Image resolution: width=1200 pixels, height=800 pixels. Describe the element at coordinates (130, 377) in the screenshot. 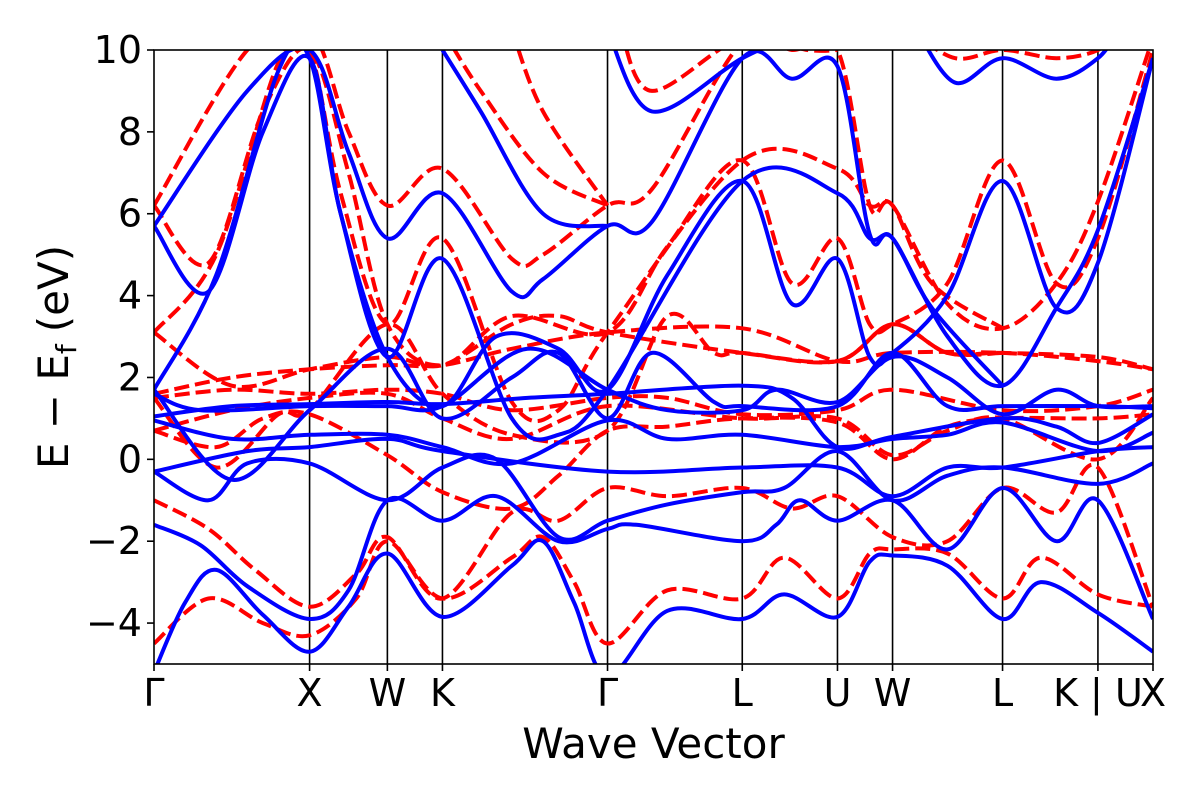

I see `y-tick-label: 2` at that location.